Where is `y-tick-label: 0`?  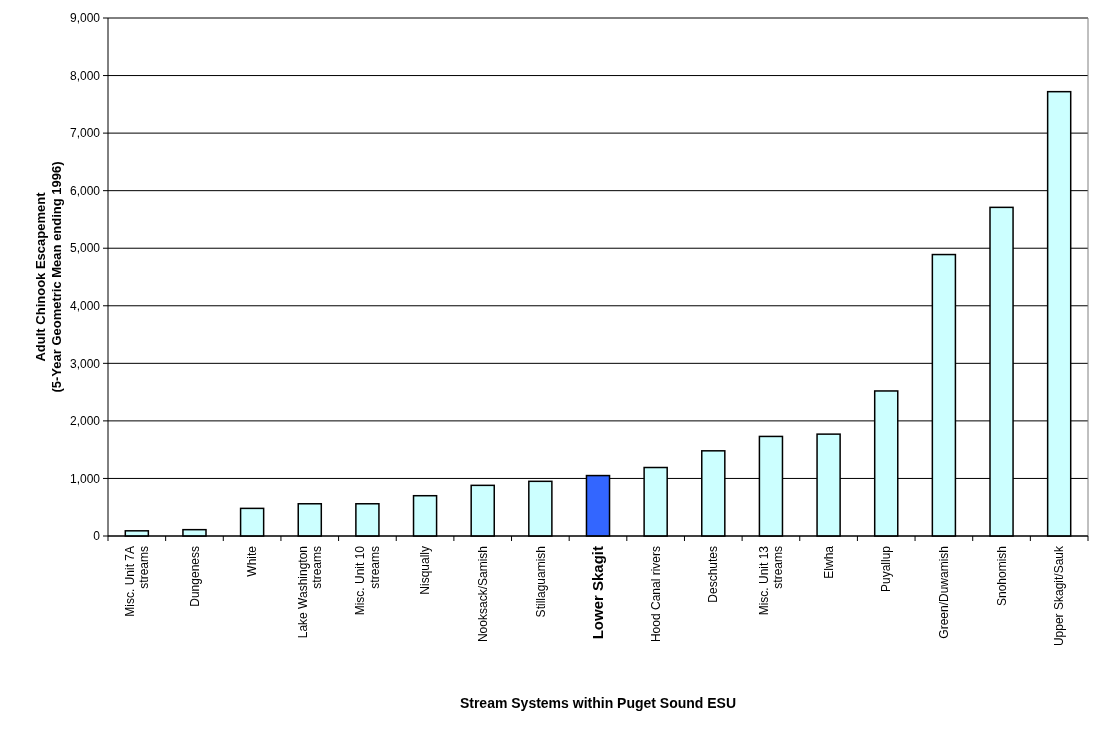 y-tick-label: 0 is located at coordinates (97, 536).